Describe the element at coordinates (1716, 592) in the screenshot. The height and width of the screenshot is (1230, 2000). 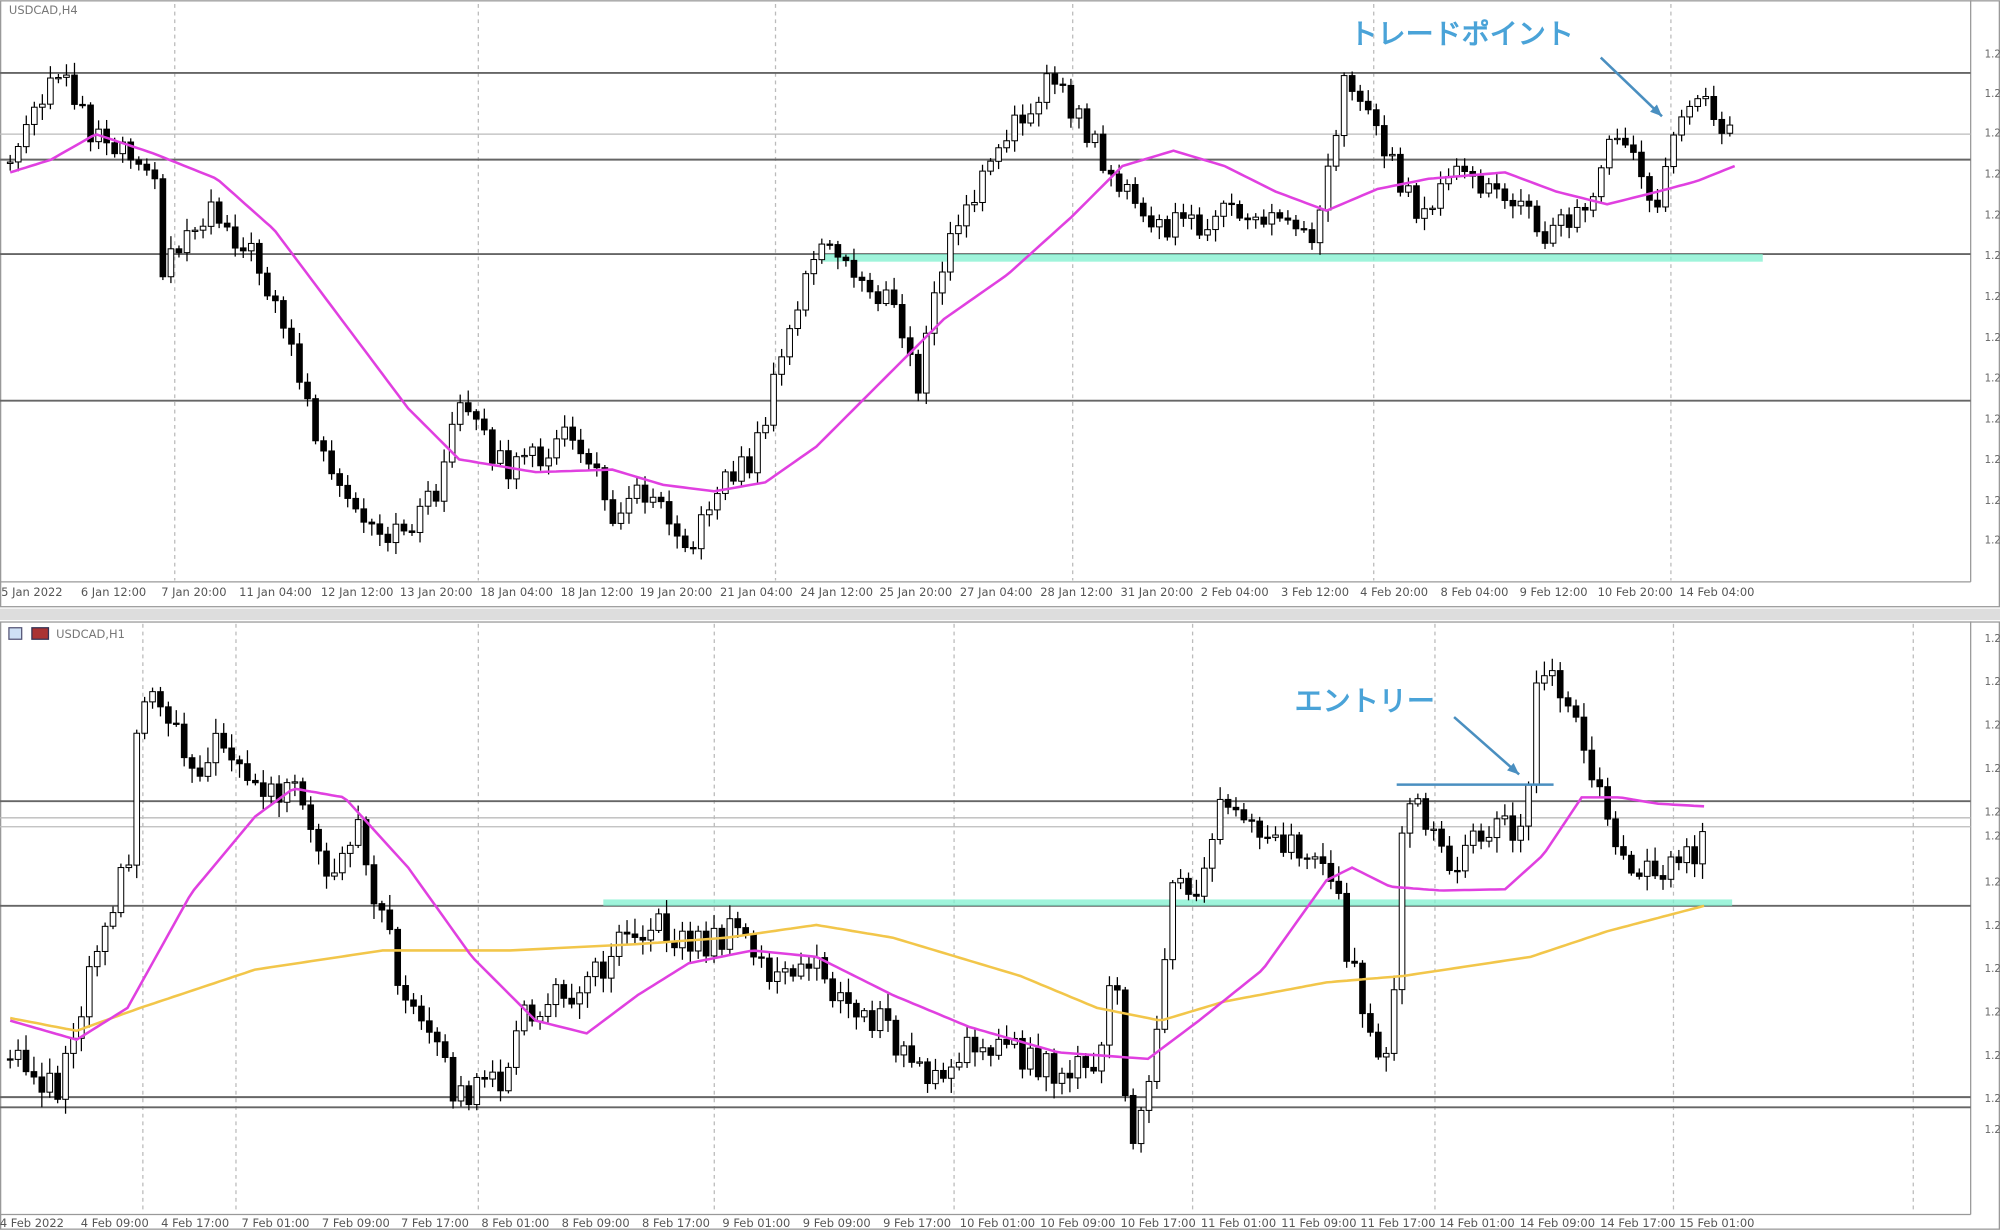
I see `x-tick-label: 14 Feb 04:00` at that location.